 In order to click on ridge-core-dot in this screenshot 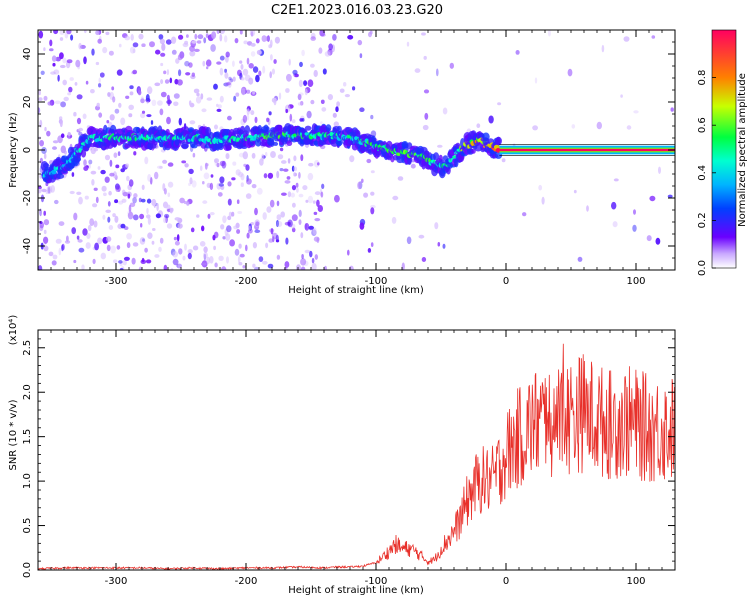, I will do `click(331, 134)`.